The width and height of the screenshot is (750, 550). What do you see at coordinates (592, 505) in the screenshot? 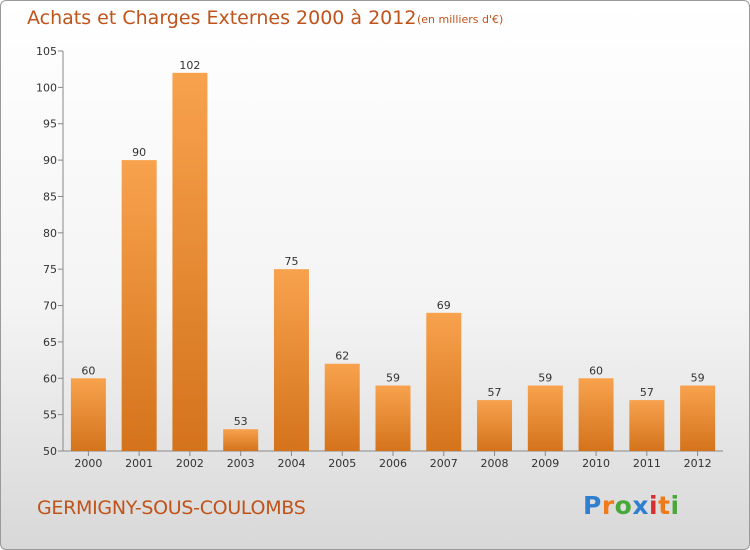
I see `logo-letter: P` at bounding box center [592, 505].